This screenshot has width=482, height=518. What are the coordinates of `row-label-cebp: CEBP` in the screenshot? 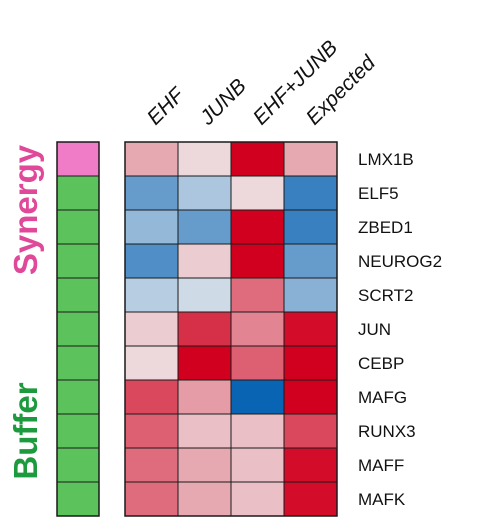 It's located at (381, 363).